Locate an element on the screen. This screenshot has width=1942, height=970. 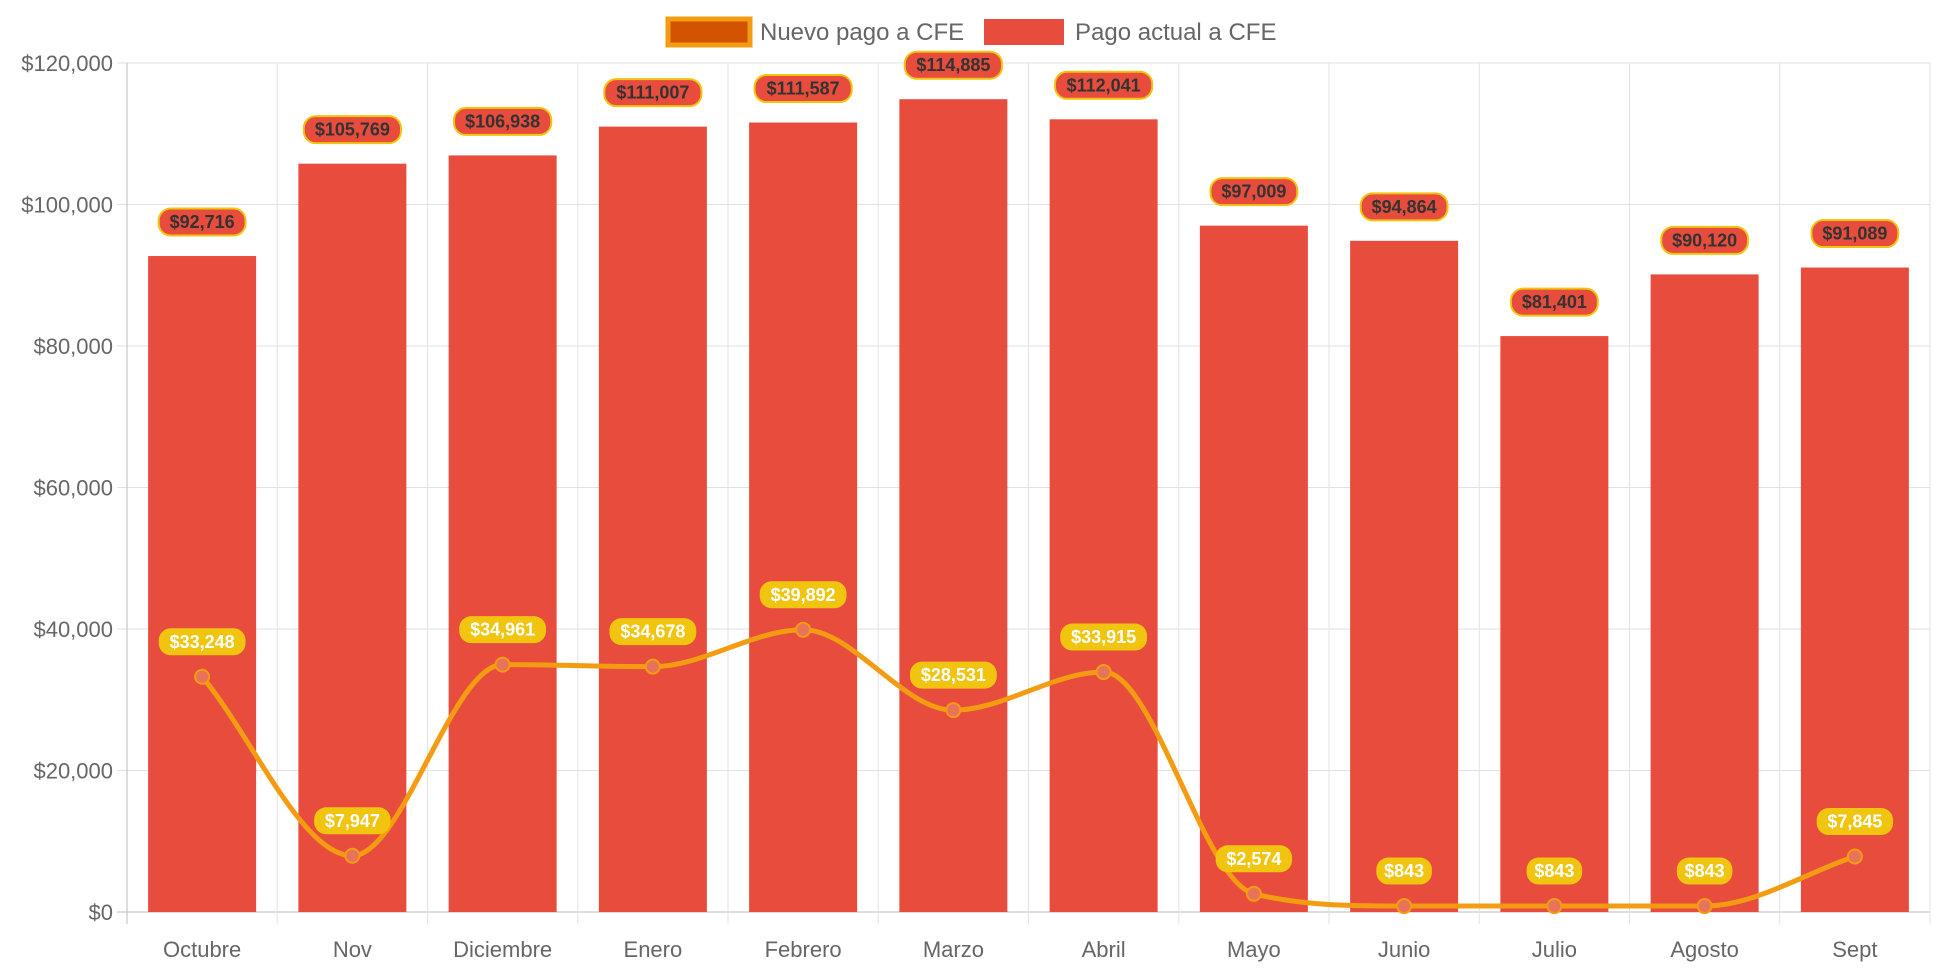
data-label-text: $2,574 is located at coordinates (1253, 859).